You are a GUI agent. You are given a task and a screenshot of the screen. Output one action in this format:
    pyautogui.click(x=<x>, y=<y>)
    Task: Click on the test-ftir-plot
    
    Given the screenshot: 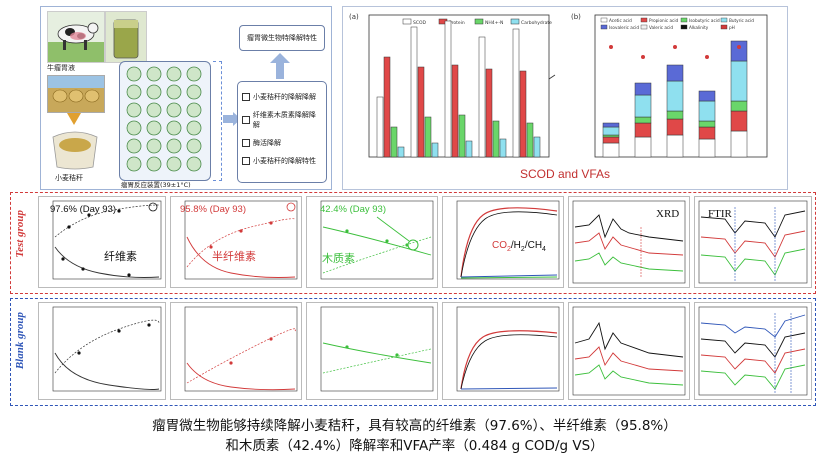 What is the action you would take?
    pyautogui.click(x=753, y=242)
    